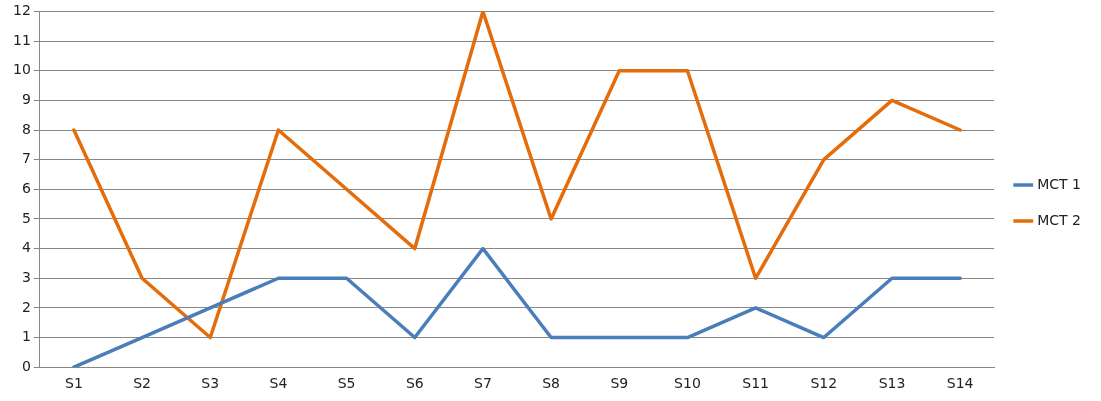 The width and height of the screenshot is (1101, 401). Describe the element at coordinates (1059, 219) in the screenshot. I see `legend-label: MCT 2` at that location.